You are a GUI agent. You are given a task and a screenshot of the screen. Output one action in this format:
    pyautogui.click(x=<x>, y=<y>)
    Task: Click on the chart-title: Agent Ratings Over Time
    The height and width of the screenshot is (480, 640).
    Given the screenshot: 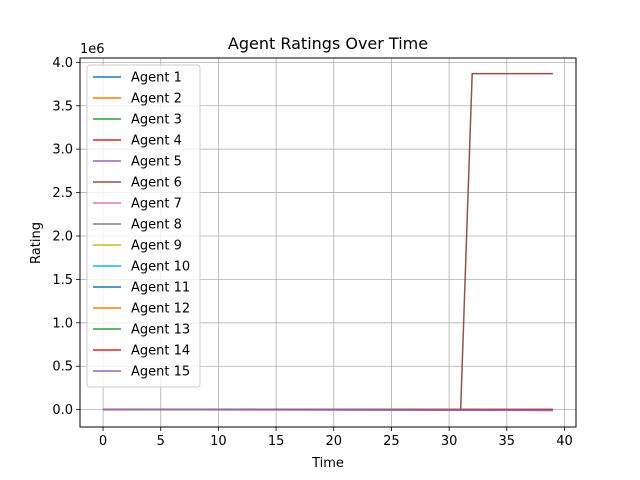 What is the action you would take?
    pyautogui.click(x=328, y=43)
    